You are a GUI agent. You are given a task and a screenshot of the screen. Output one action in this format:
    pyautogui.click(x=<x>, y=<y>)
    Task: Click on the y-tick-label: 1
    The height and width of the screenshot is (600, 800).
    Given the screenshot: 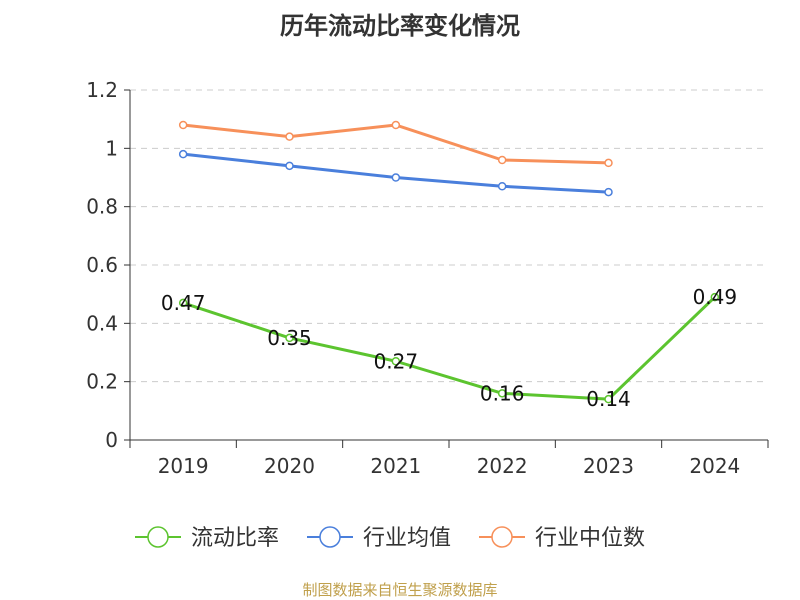 What is the action you would take?
    pyautogui.click(x=111, y=148)
    